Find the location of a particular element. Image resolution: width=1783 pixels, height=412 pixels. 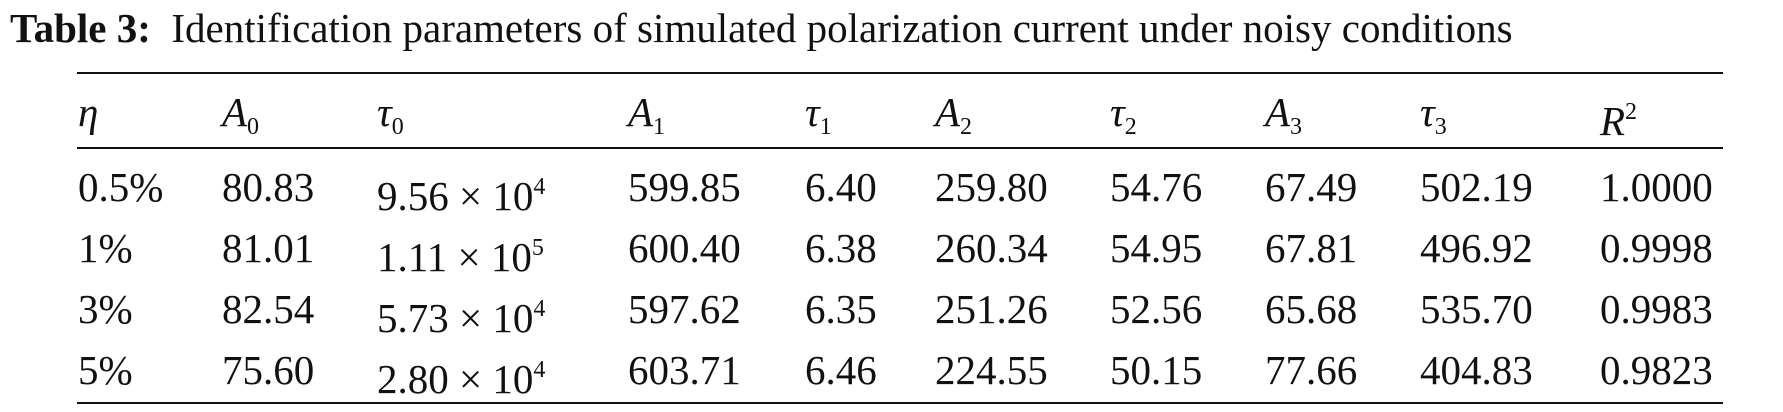

header-tau1: τ1 is located at coordinates (818, 114).